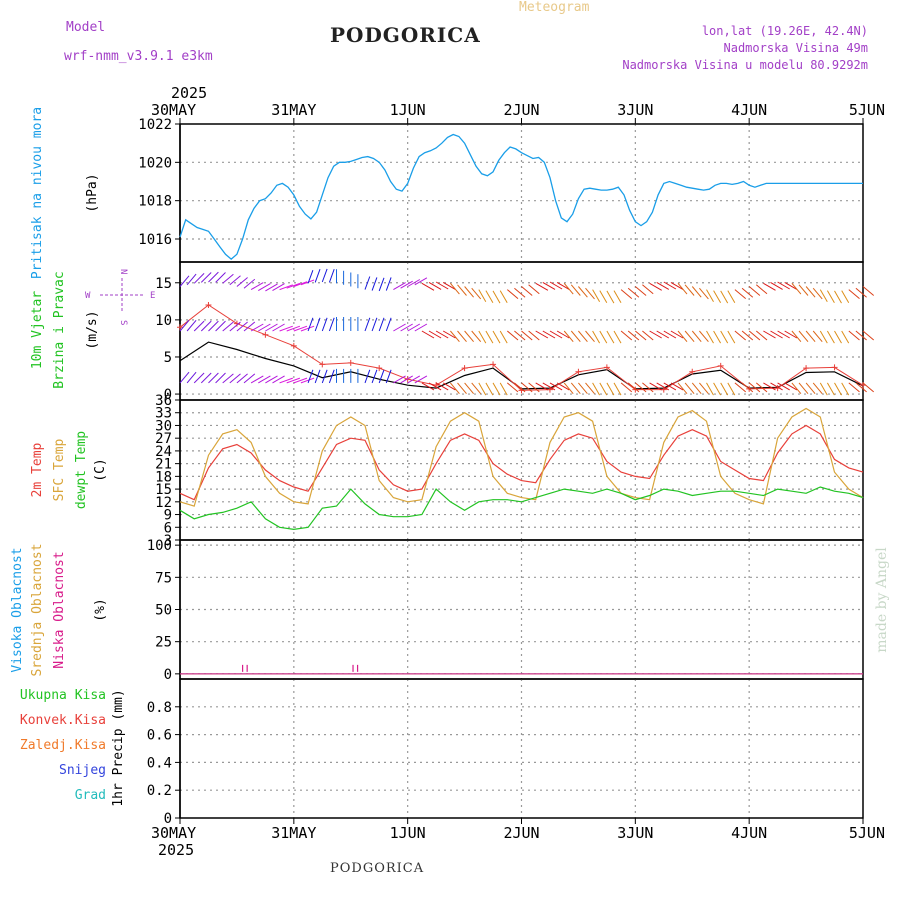 Image resolution: width=900 pixels, height=900 pixels. Describe the element at coordinates (635, 110) in the screenshot. I see `date-label-top: 3JUN` at that location.